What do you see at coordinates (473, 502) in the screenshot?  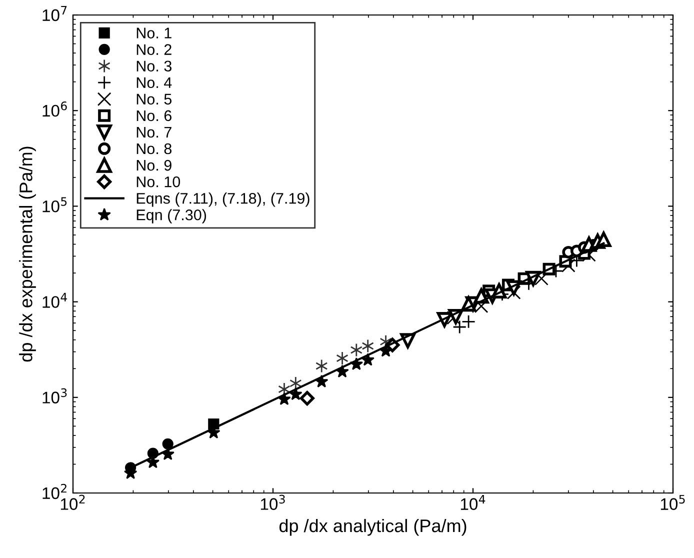 I see `x-tick-label: 10$^{4}$` at bounding box center [473, 502].